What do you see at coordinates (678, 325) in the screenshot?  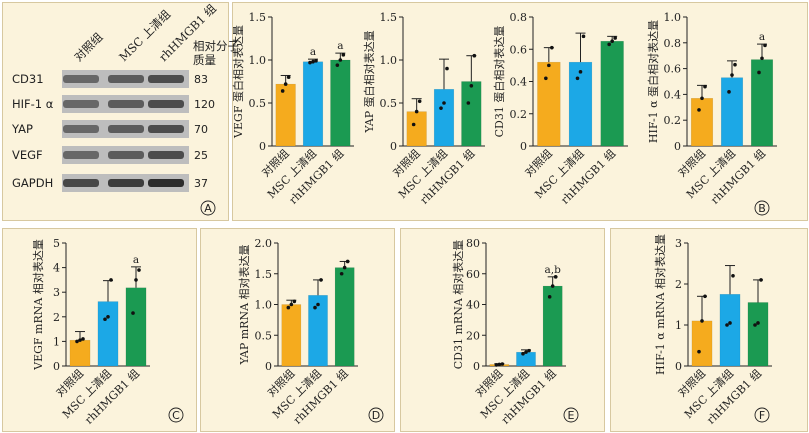 I see `y-tick-label: 1` at bounding box center [678, 325].